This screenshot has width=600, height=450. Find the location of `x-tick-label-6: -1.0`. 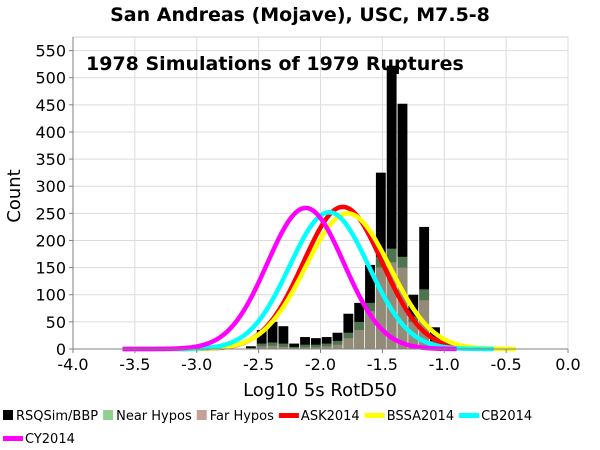

x-tick-label-6: -1.0 is located at coordinates (444, 364).